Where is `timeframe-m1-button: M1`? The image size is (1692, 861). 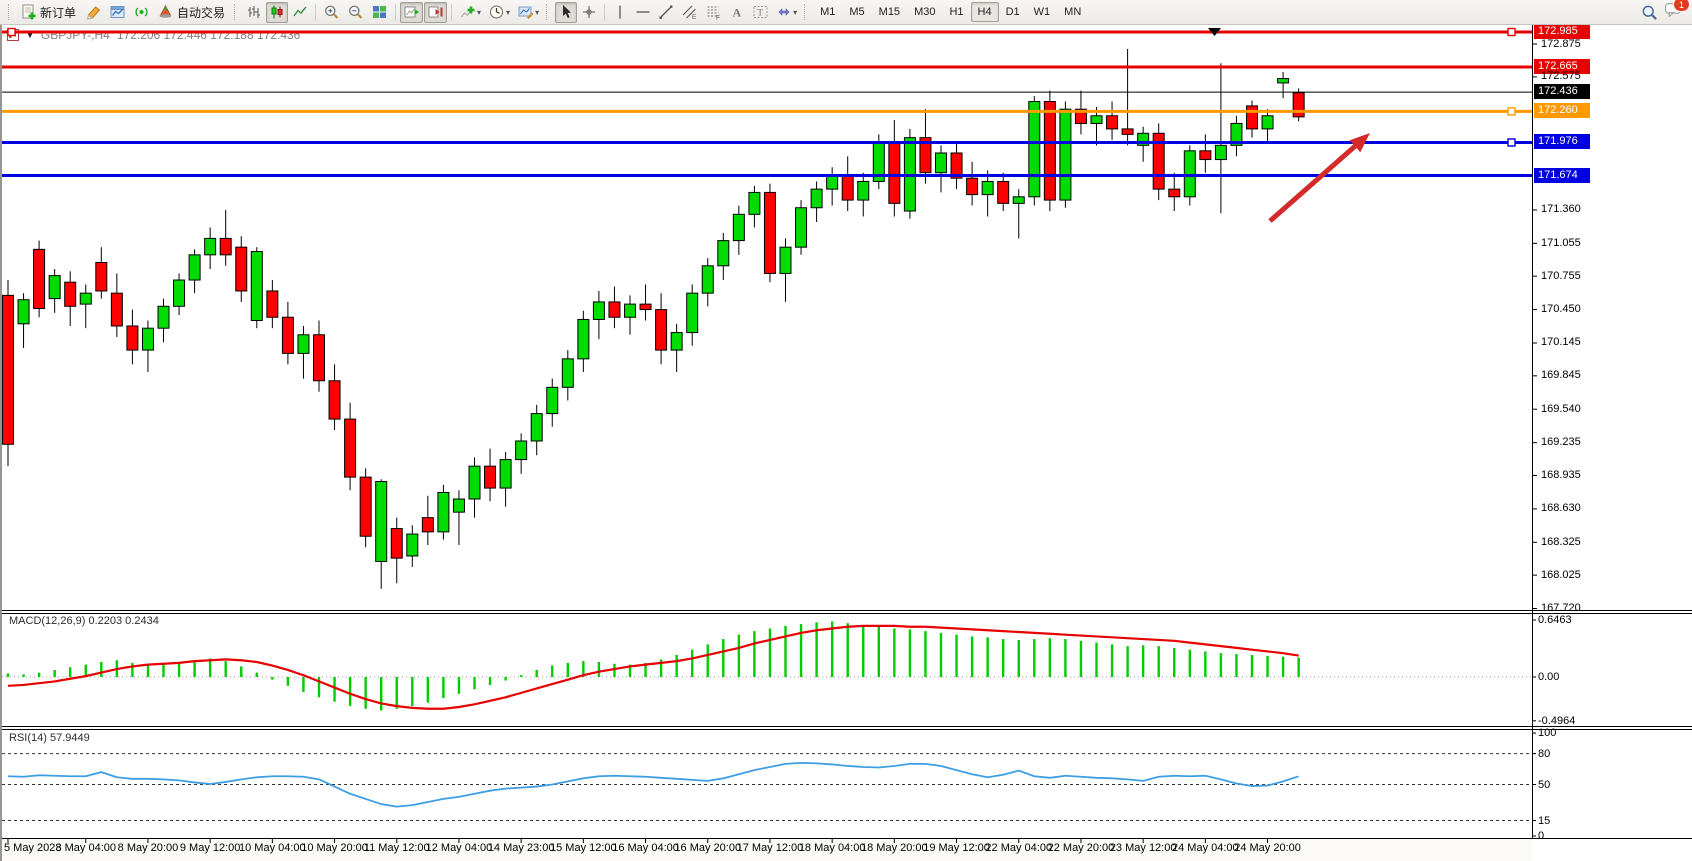 timeframe-m1-button: M1 is located at coordinates (828, 12).